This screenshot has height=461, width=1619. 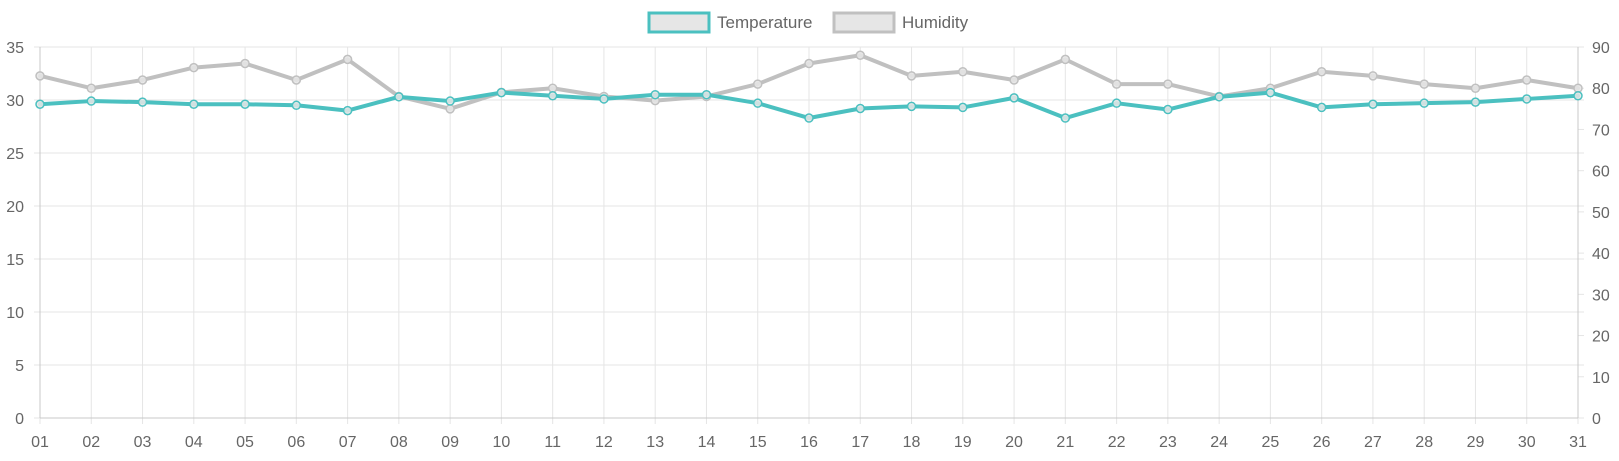 What do you see at coordinates (15, 154) in the screenshot?
I see `y-left-tick-label: 25` at bounding box center [15, 154].